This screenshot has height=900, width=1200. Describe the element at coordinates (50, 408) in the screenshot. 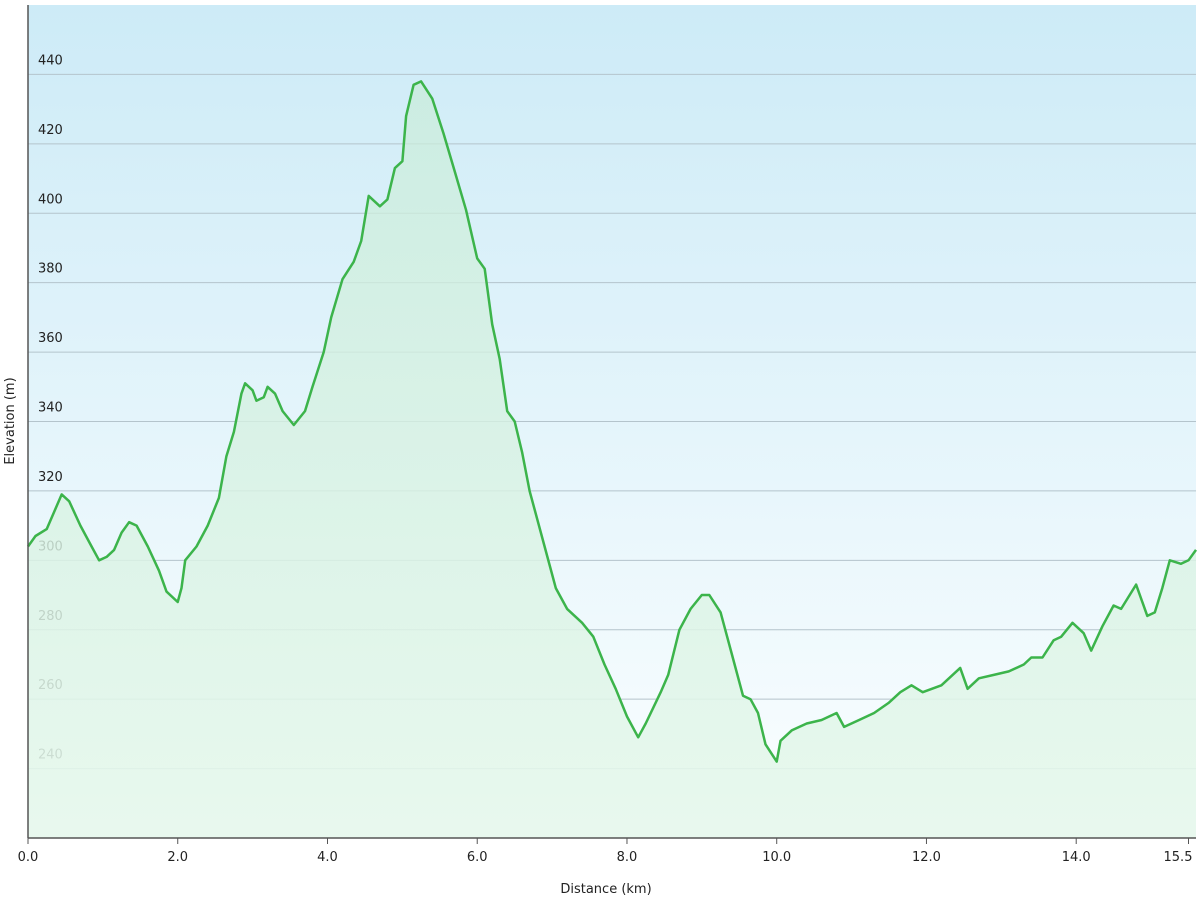

I see `y-tick-label: 340` at that location.